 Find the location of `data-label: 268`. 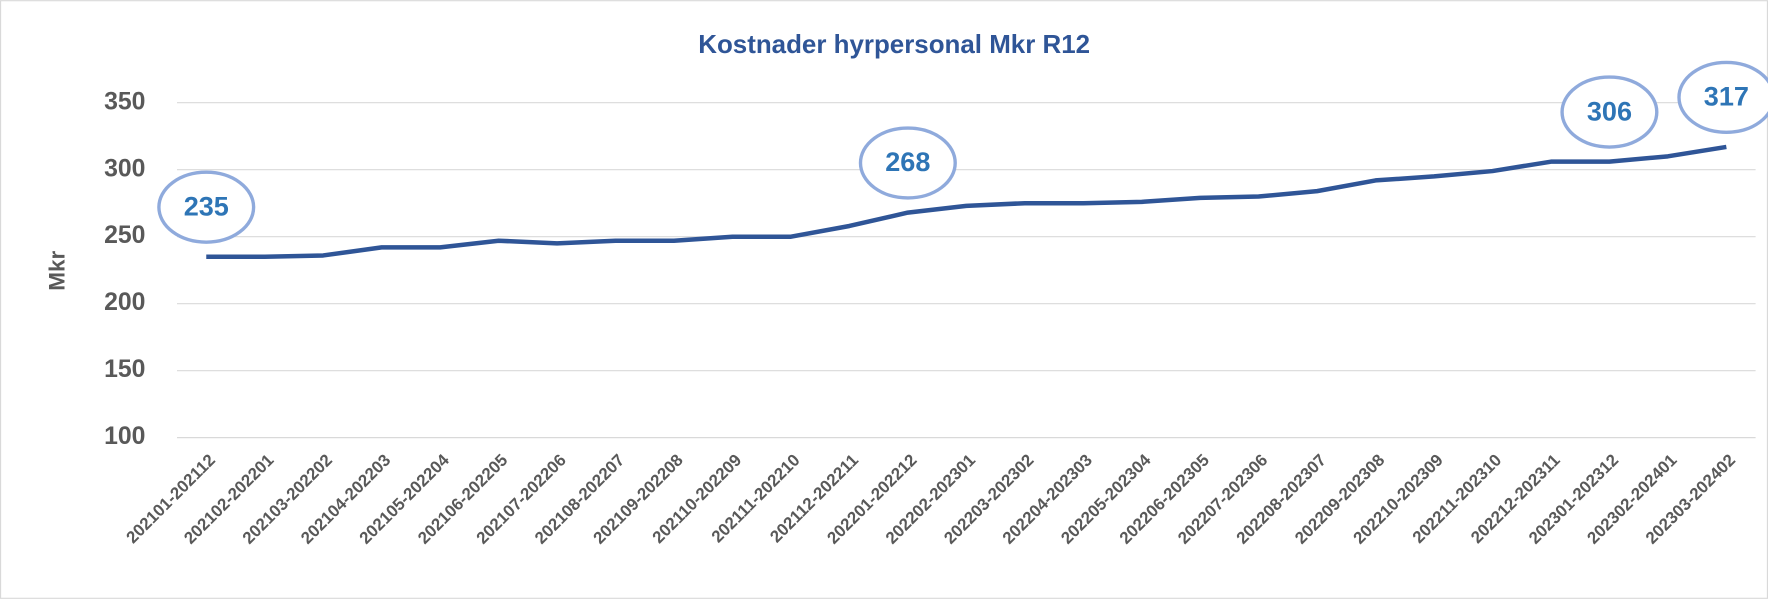

data-label: 268 is located at coordinates (907, 162).